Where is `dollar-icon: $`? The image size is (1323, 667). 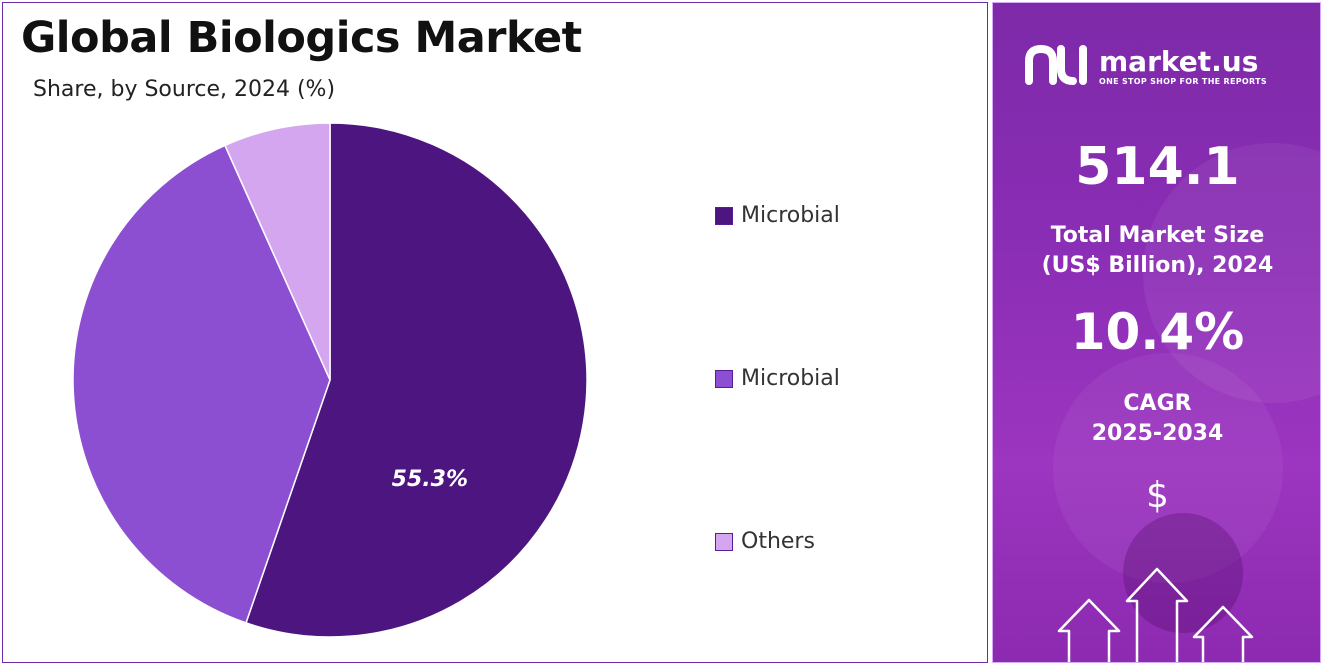 dollar-icon: $ is located at coordinates (1157, 495).